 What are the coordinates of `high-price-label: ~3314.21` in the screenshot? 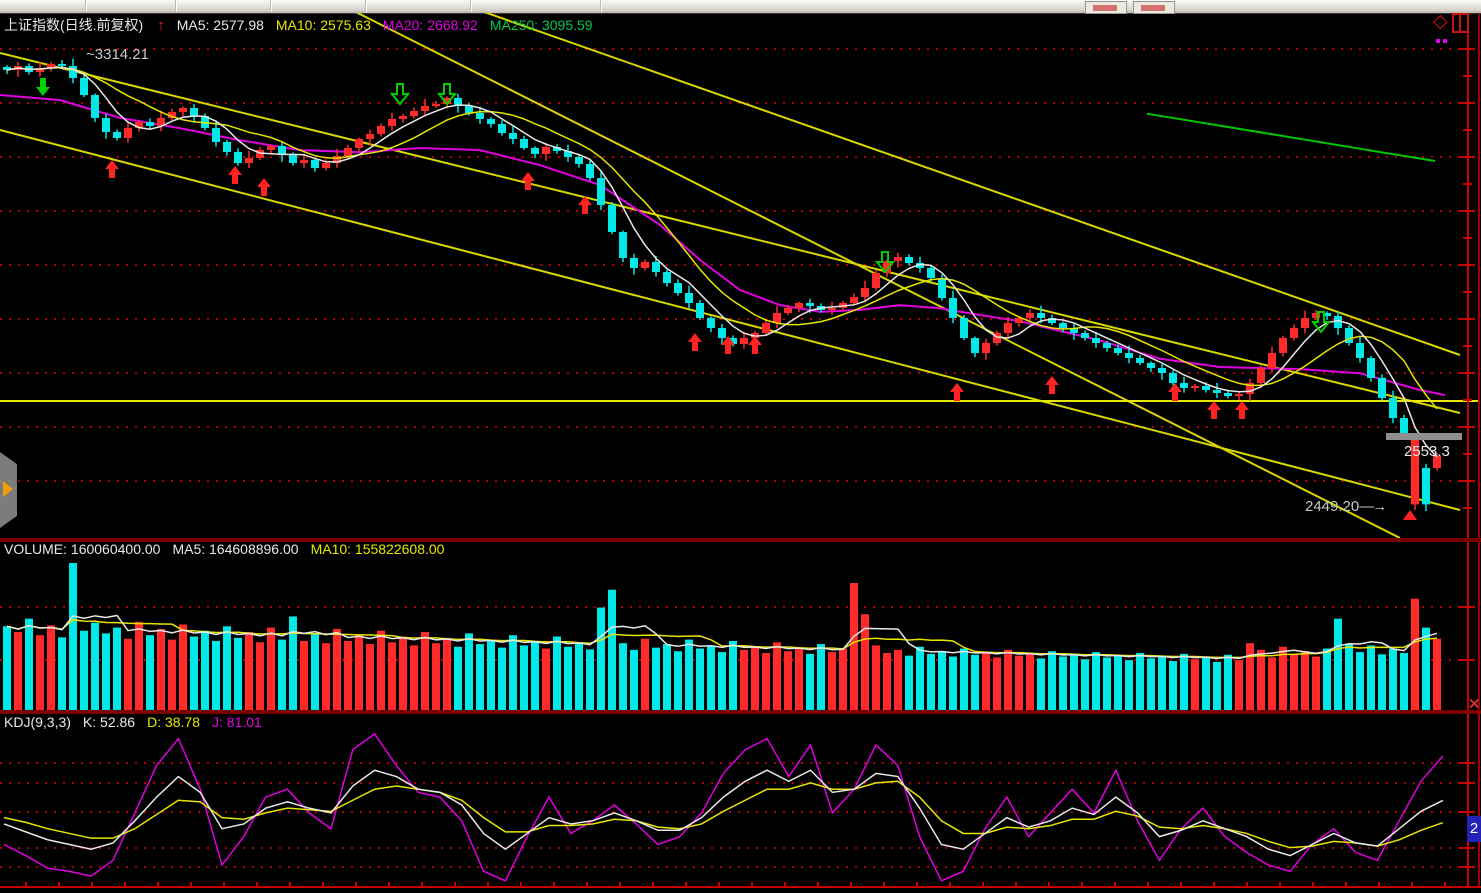 It's located at (117, 54).